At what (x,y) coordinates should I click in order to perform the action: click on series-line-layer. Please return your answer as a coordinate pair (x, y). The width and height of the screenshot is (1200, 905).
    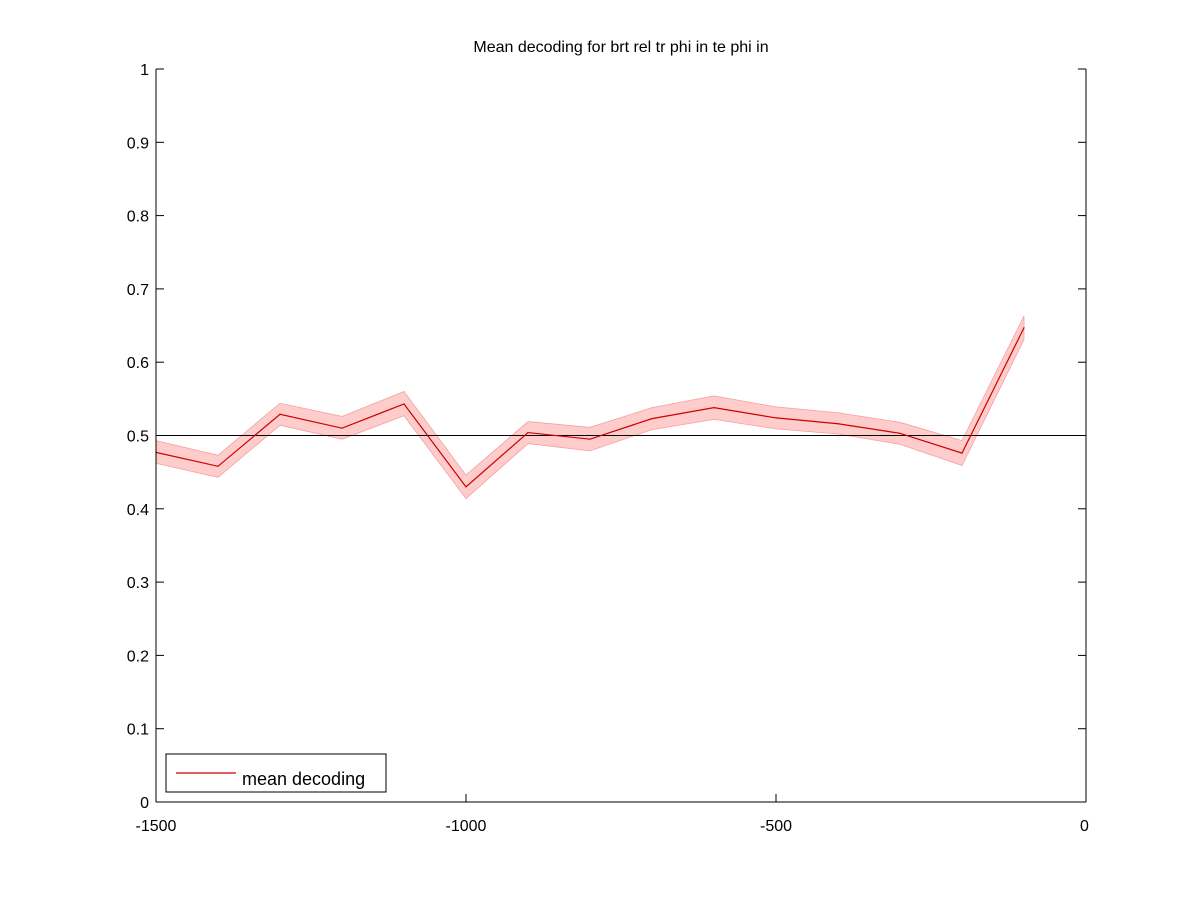
    Looking at the image, I should click on (590, 407).